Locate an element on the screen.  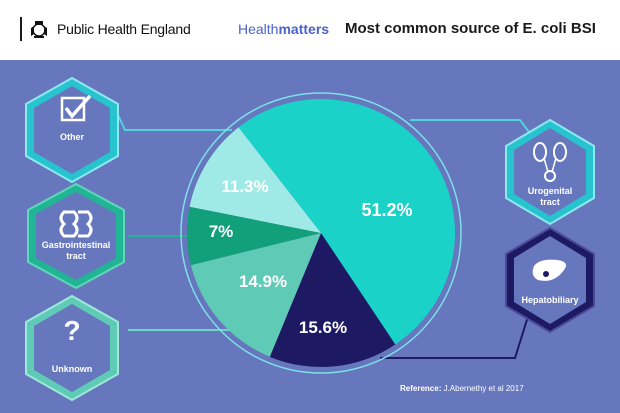
pie-slice-hepatobiliary is located at coordinates (332, 300).